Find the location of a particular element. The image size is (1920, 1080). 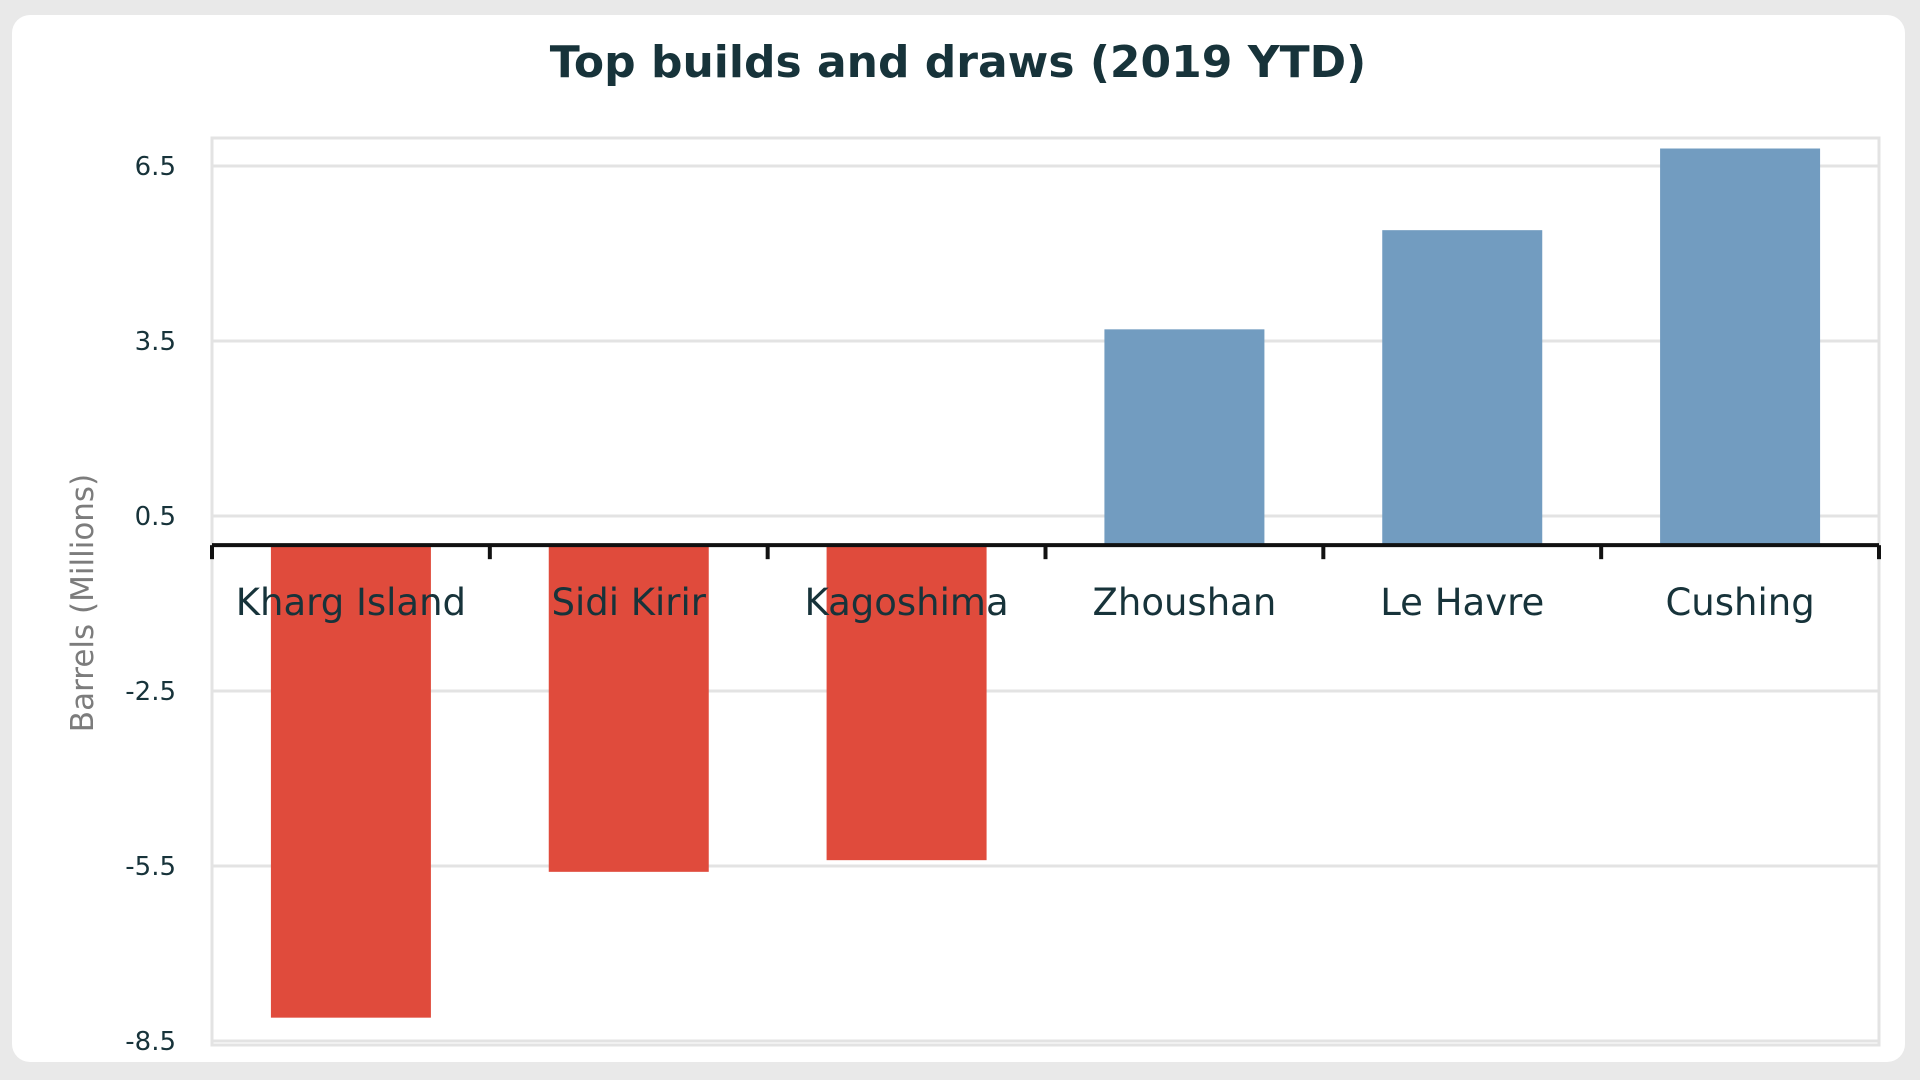

y-tick-label: -2.5 is located at coordinates (150, 692).